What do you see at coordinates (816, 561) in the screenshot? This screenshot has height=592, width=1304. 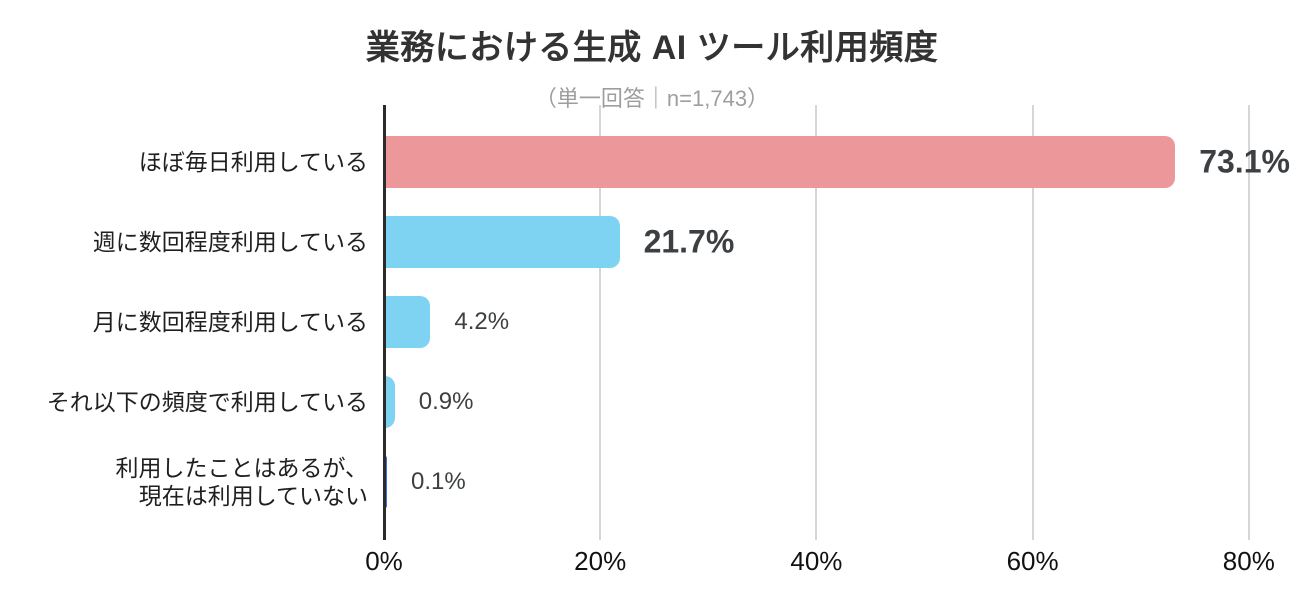 I see `x-tick-label: 40%` at bounding box center [816, 561].